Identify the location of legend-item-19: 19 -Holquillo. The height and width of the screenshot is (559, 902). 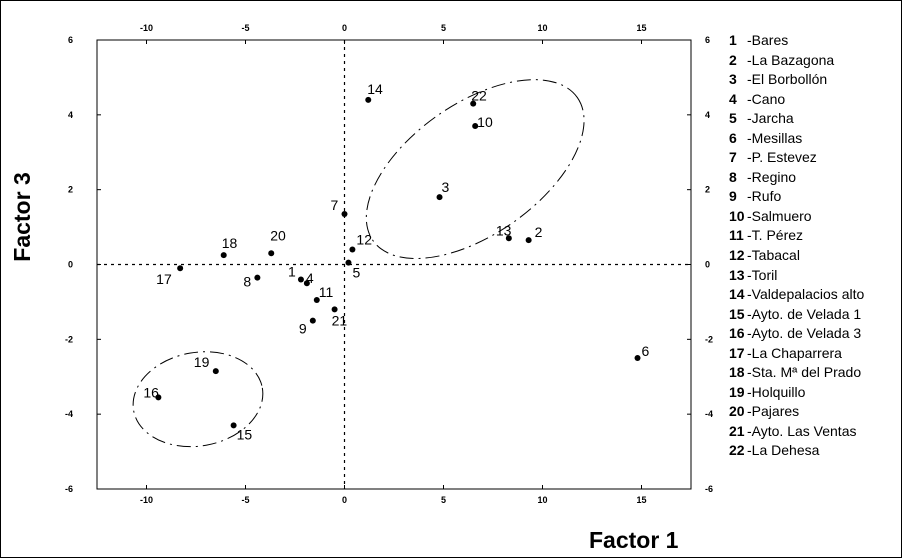
(815, 393).